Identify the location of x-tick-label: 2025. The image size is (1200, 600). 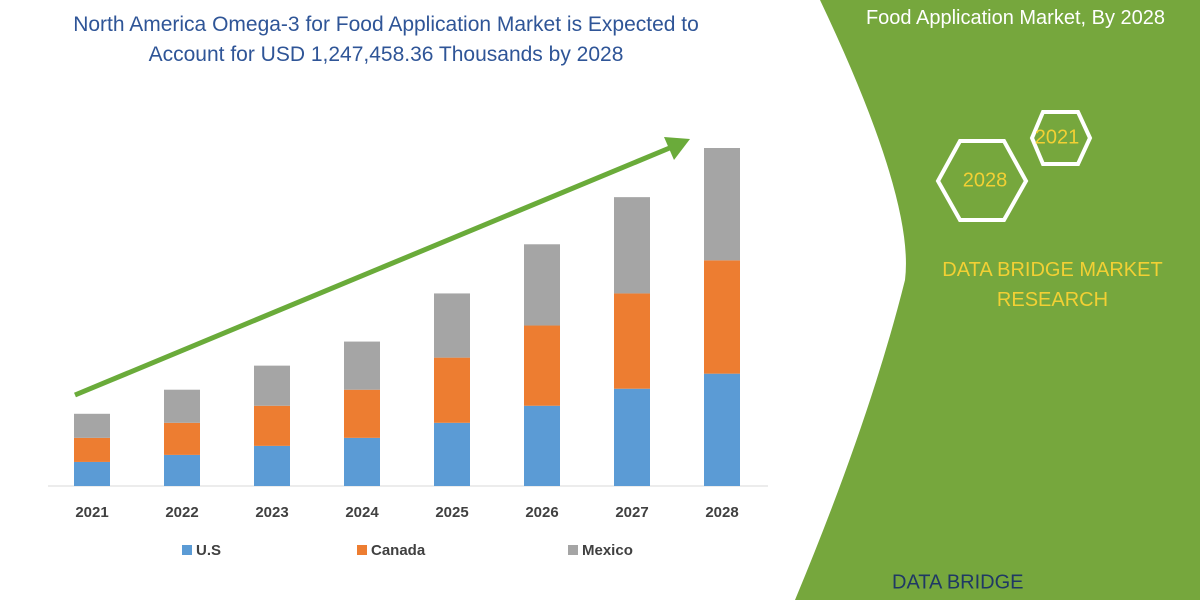
(451, 512).